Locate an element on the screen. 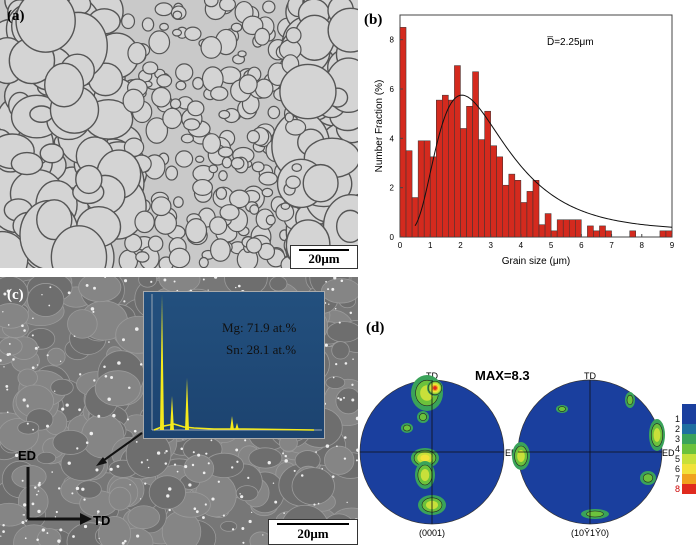 The height and width of the screenshot is (545, 700). texture-max-spot is located at coordinates (435, 388).